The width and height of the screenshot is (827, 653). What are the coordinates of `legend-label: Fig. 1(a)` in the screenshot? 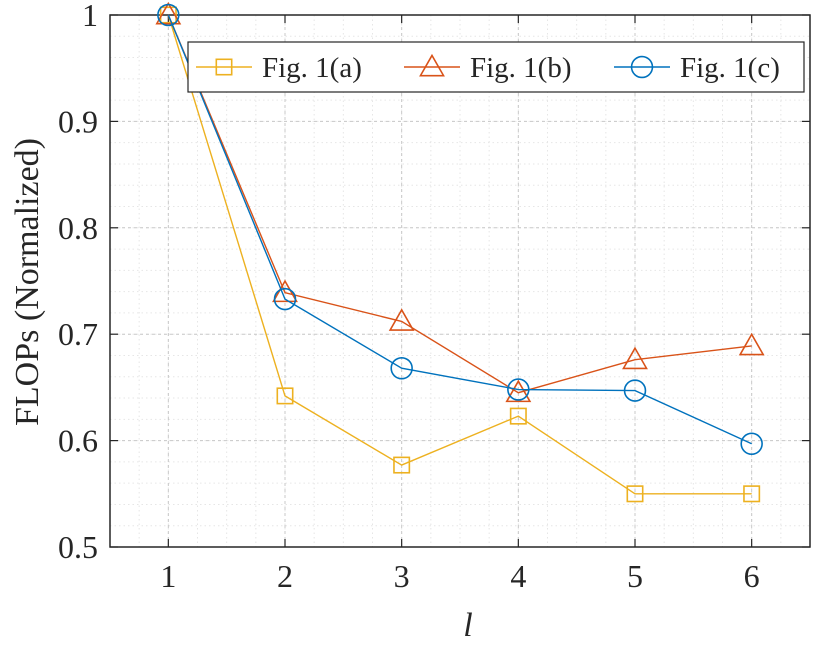 It's located at (312, 68).